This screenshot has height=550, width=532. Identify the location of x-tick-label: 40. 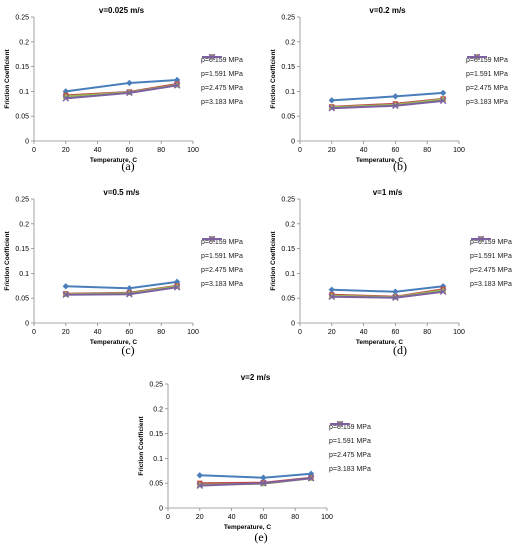
(364, 150).